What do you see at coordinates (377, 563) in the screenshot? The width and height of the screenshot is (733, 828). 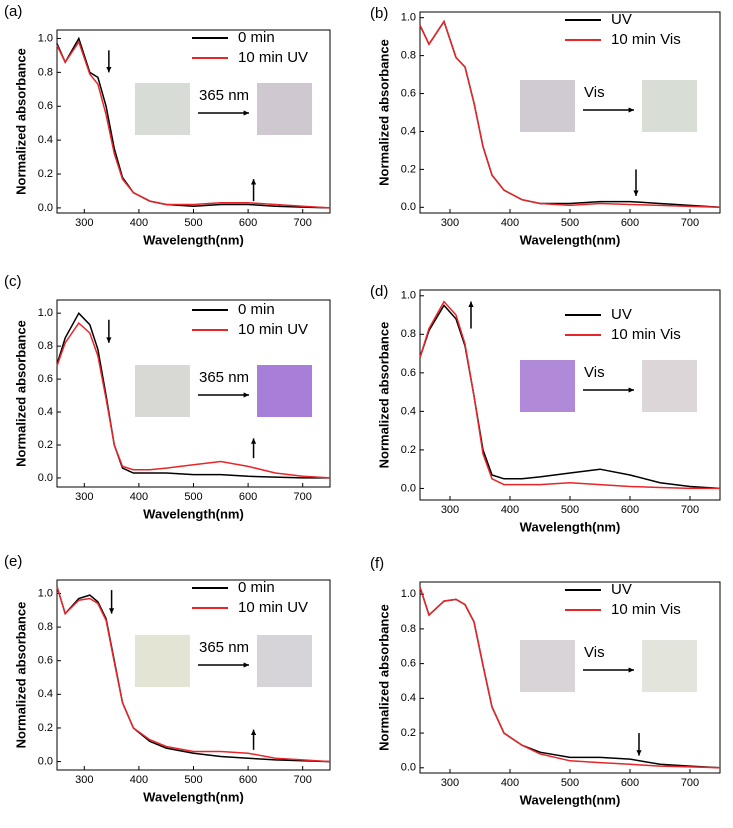 I see `panel-label: (f)` at bounding box center [377, 563].